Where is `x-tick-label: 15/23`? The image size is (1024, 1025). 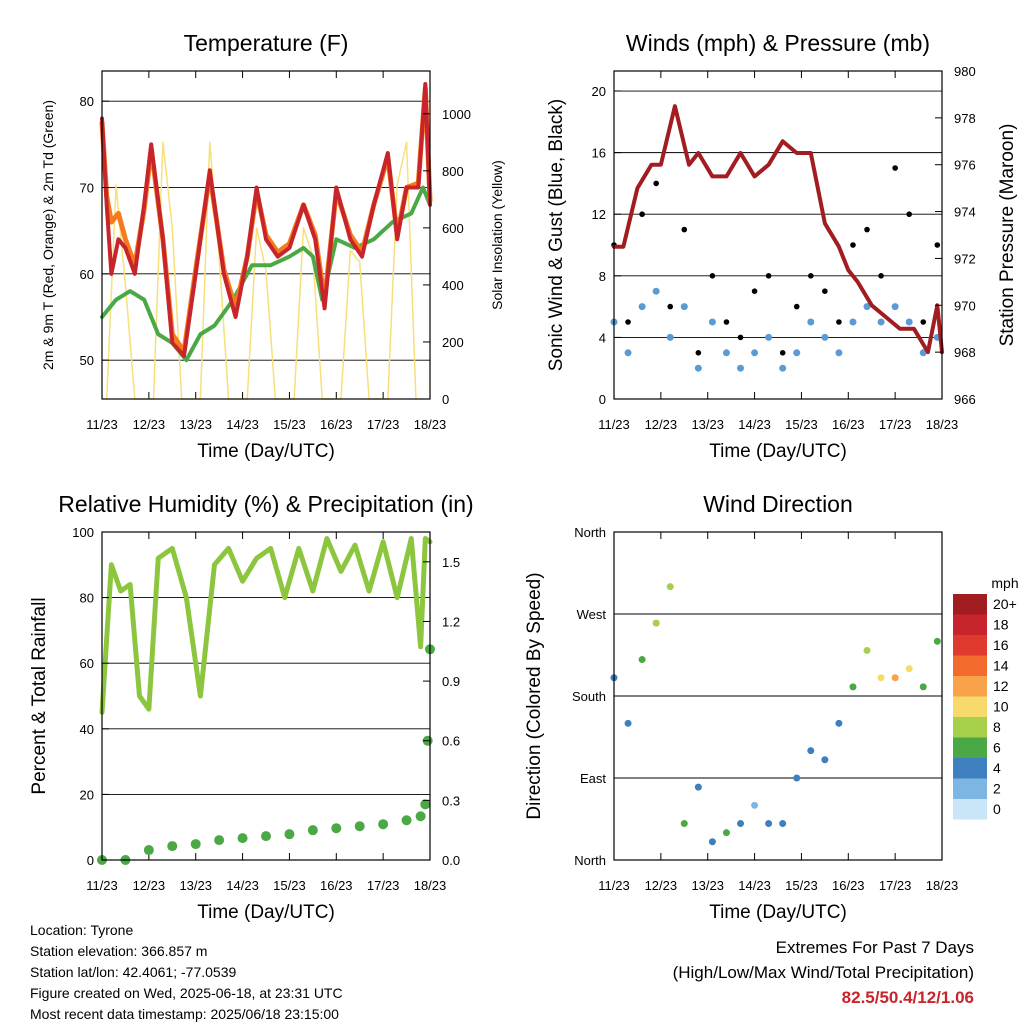
x-tick-label: 15/23 is located at coordinates (289, 885).